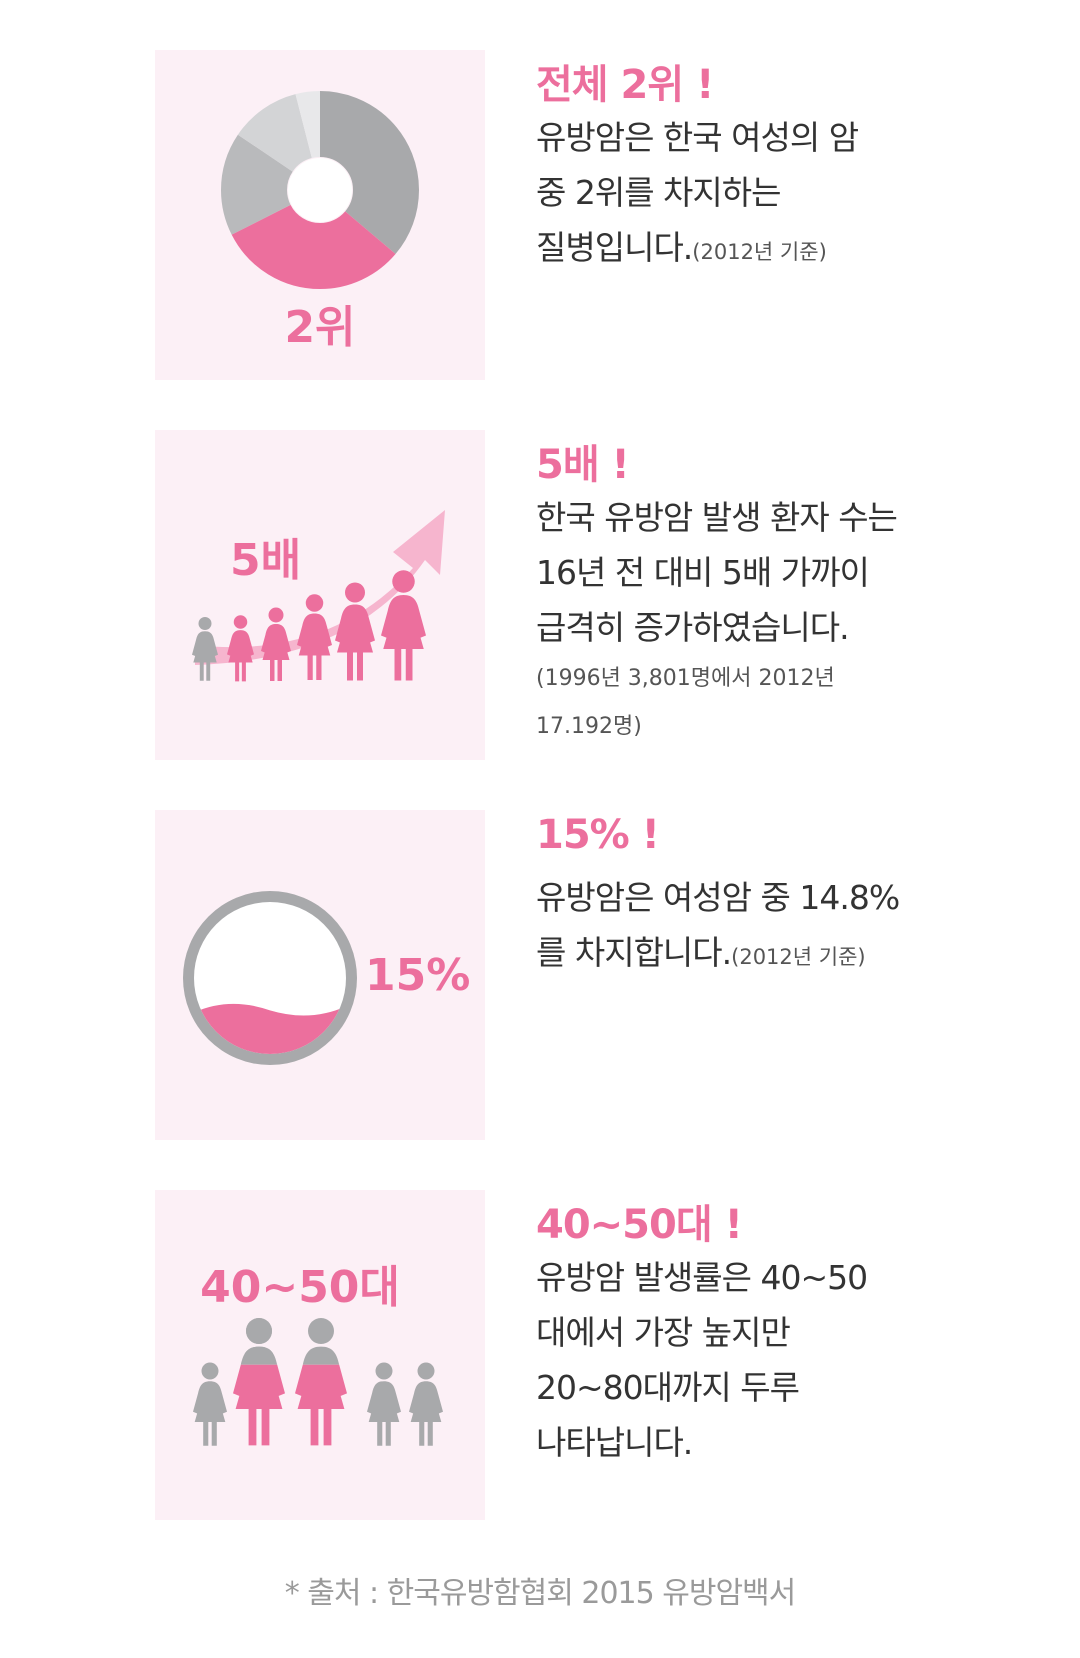 This screenshot has height=1658, width=1080. Describe the element at coordinates (702, 1277) in the screenshot. I see `age-desc-line-1: 유방암 발생률은 40~50` at that location.